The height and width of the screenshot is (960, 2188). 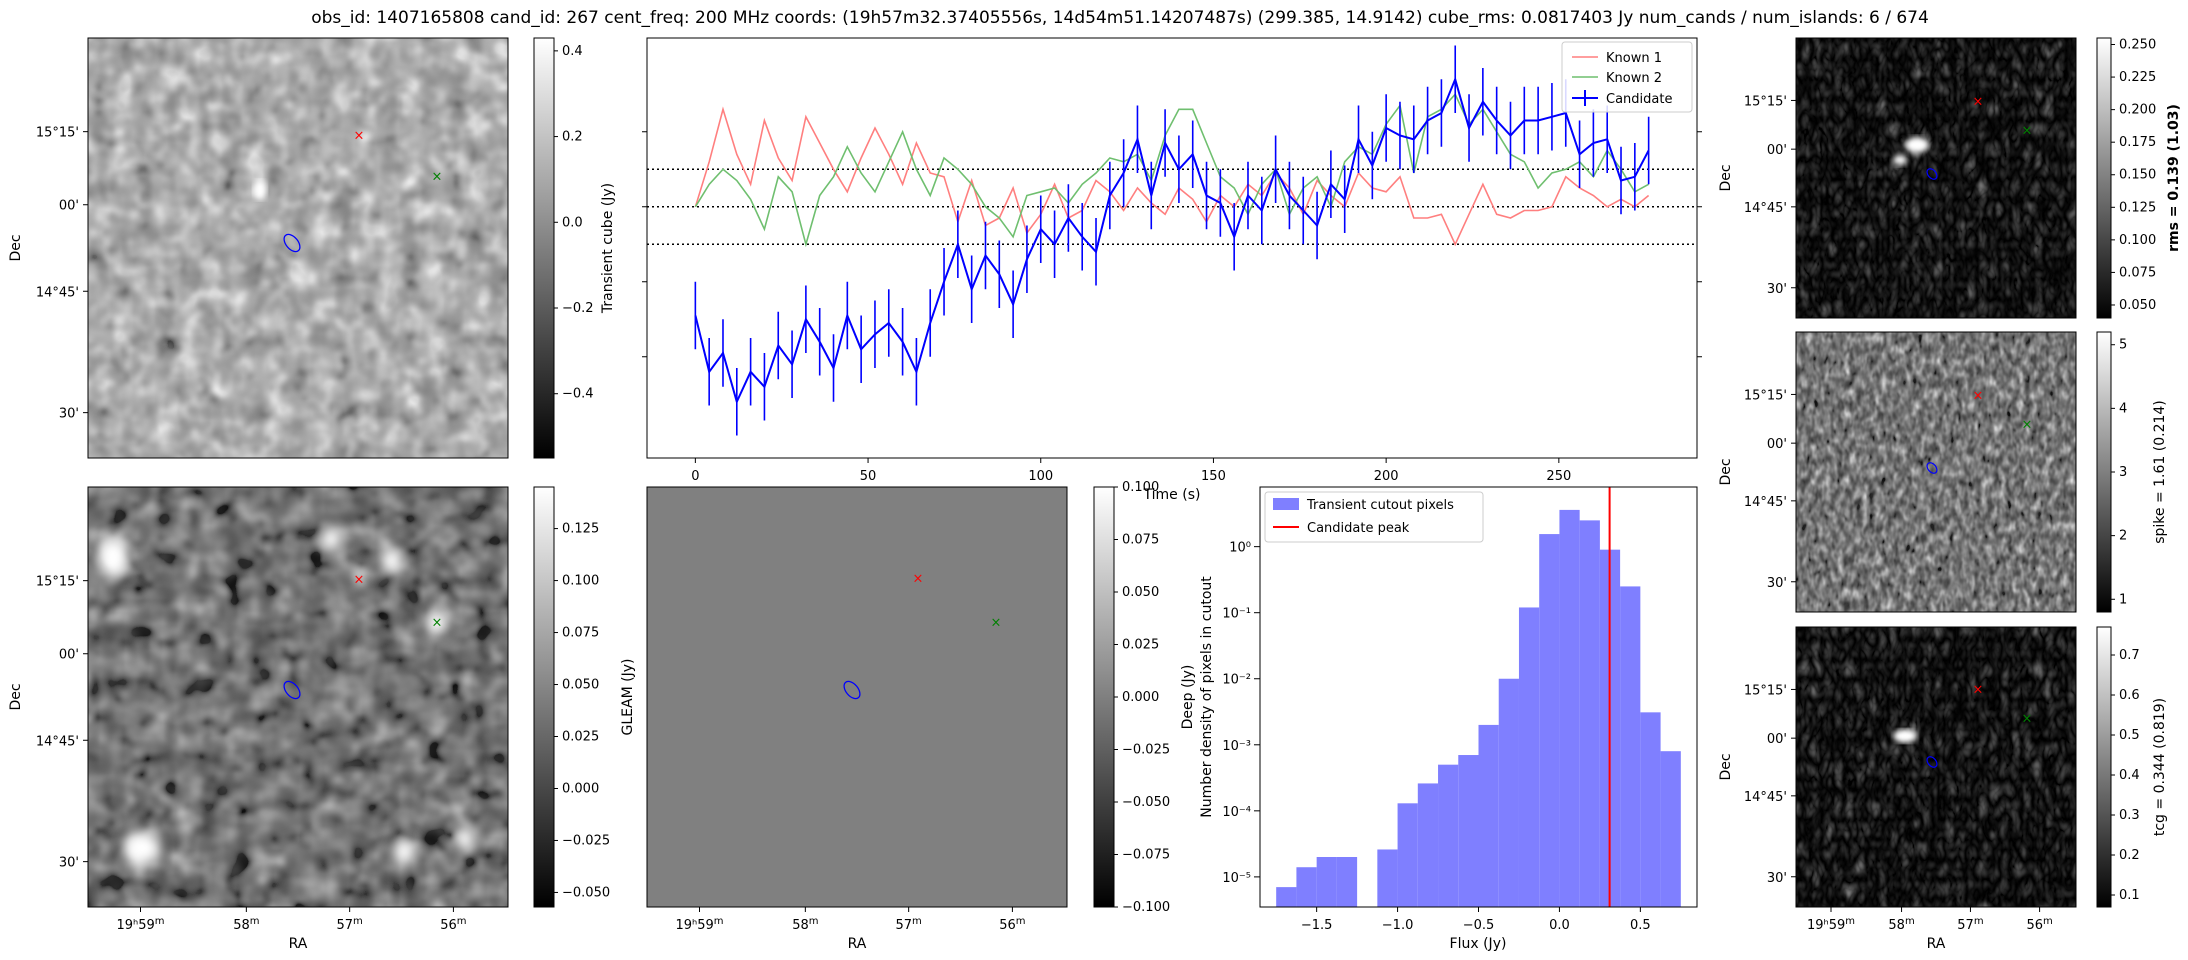 I want to click on gleam-panel: × × 19ʰ59m 58m 57m 56m RA GLEAM (Jy), so click(x=844, y=719).